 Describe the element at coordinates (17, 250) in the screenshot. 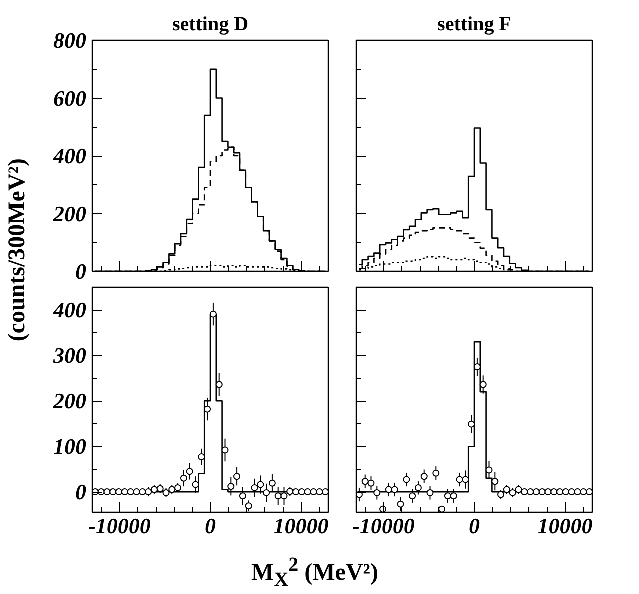

I see `y-axis-title: (counts/300MeV²)` at that location.